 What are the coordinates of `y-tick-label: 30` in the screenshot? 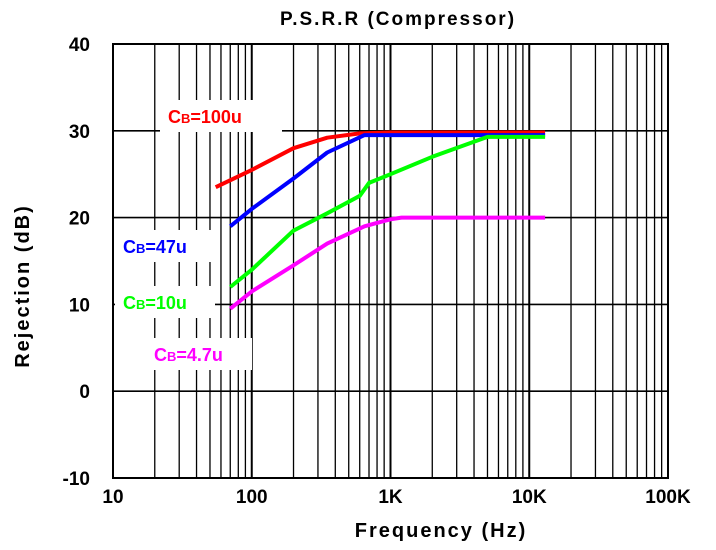 It's located at (79, 132).